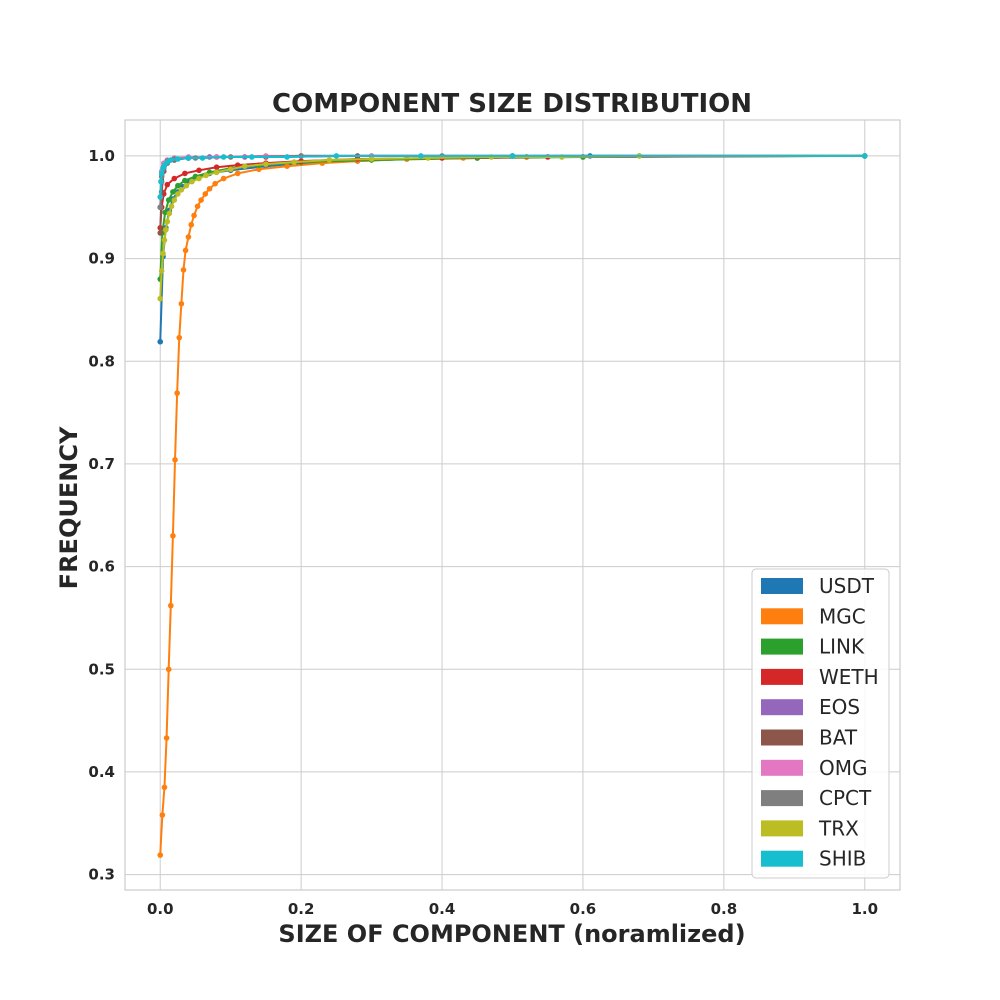 This screenshot has height=1000, width=1000. I want to click on x-tick-label: 0.4, so click(442, 909).